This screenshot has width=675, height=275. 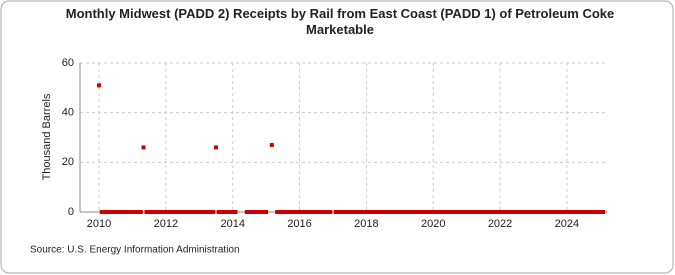 What do you see at coordinates (232, 224) in the screenshot?
I see `x-tick-label: 2014` at bounding box center [232, 224].